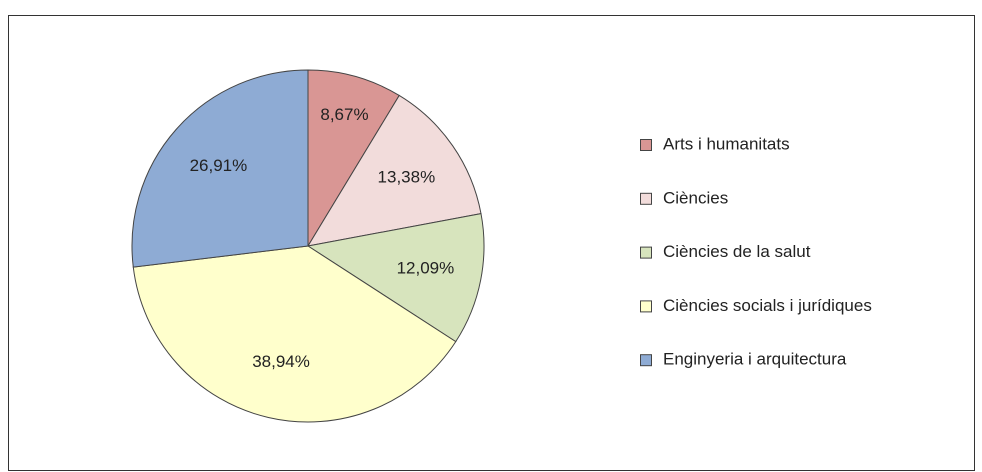 The height and width of the screenshot is (472, 982). Describe the element at coordinates (281, 361) in the screenshot. I see `data-label: 38,94%` at that location.